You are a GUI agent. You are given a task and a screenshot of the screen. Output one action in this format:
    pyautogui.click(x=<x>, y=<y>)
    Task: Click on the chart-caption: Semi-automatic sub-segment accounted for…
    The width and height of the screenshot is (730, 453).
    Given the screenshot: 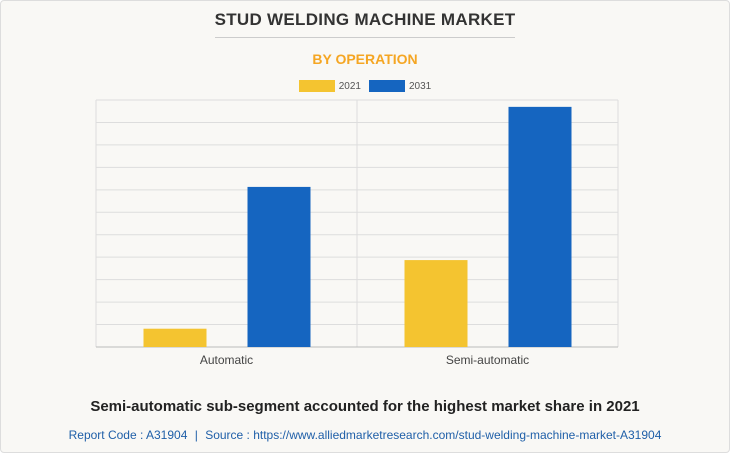 What is the action you would take?
    pyautogui.click(x=365, y=406)
    